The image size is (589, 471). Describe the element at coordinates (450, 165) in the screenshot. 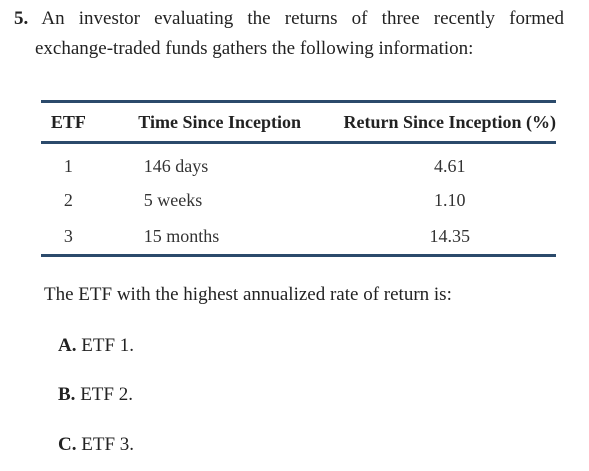

I see `cell-return: 4.61` at that location.